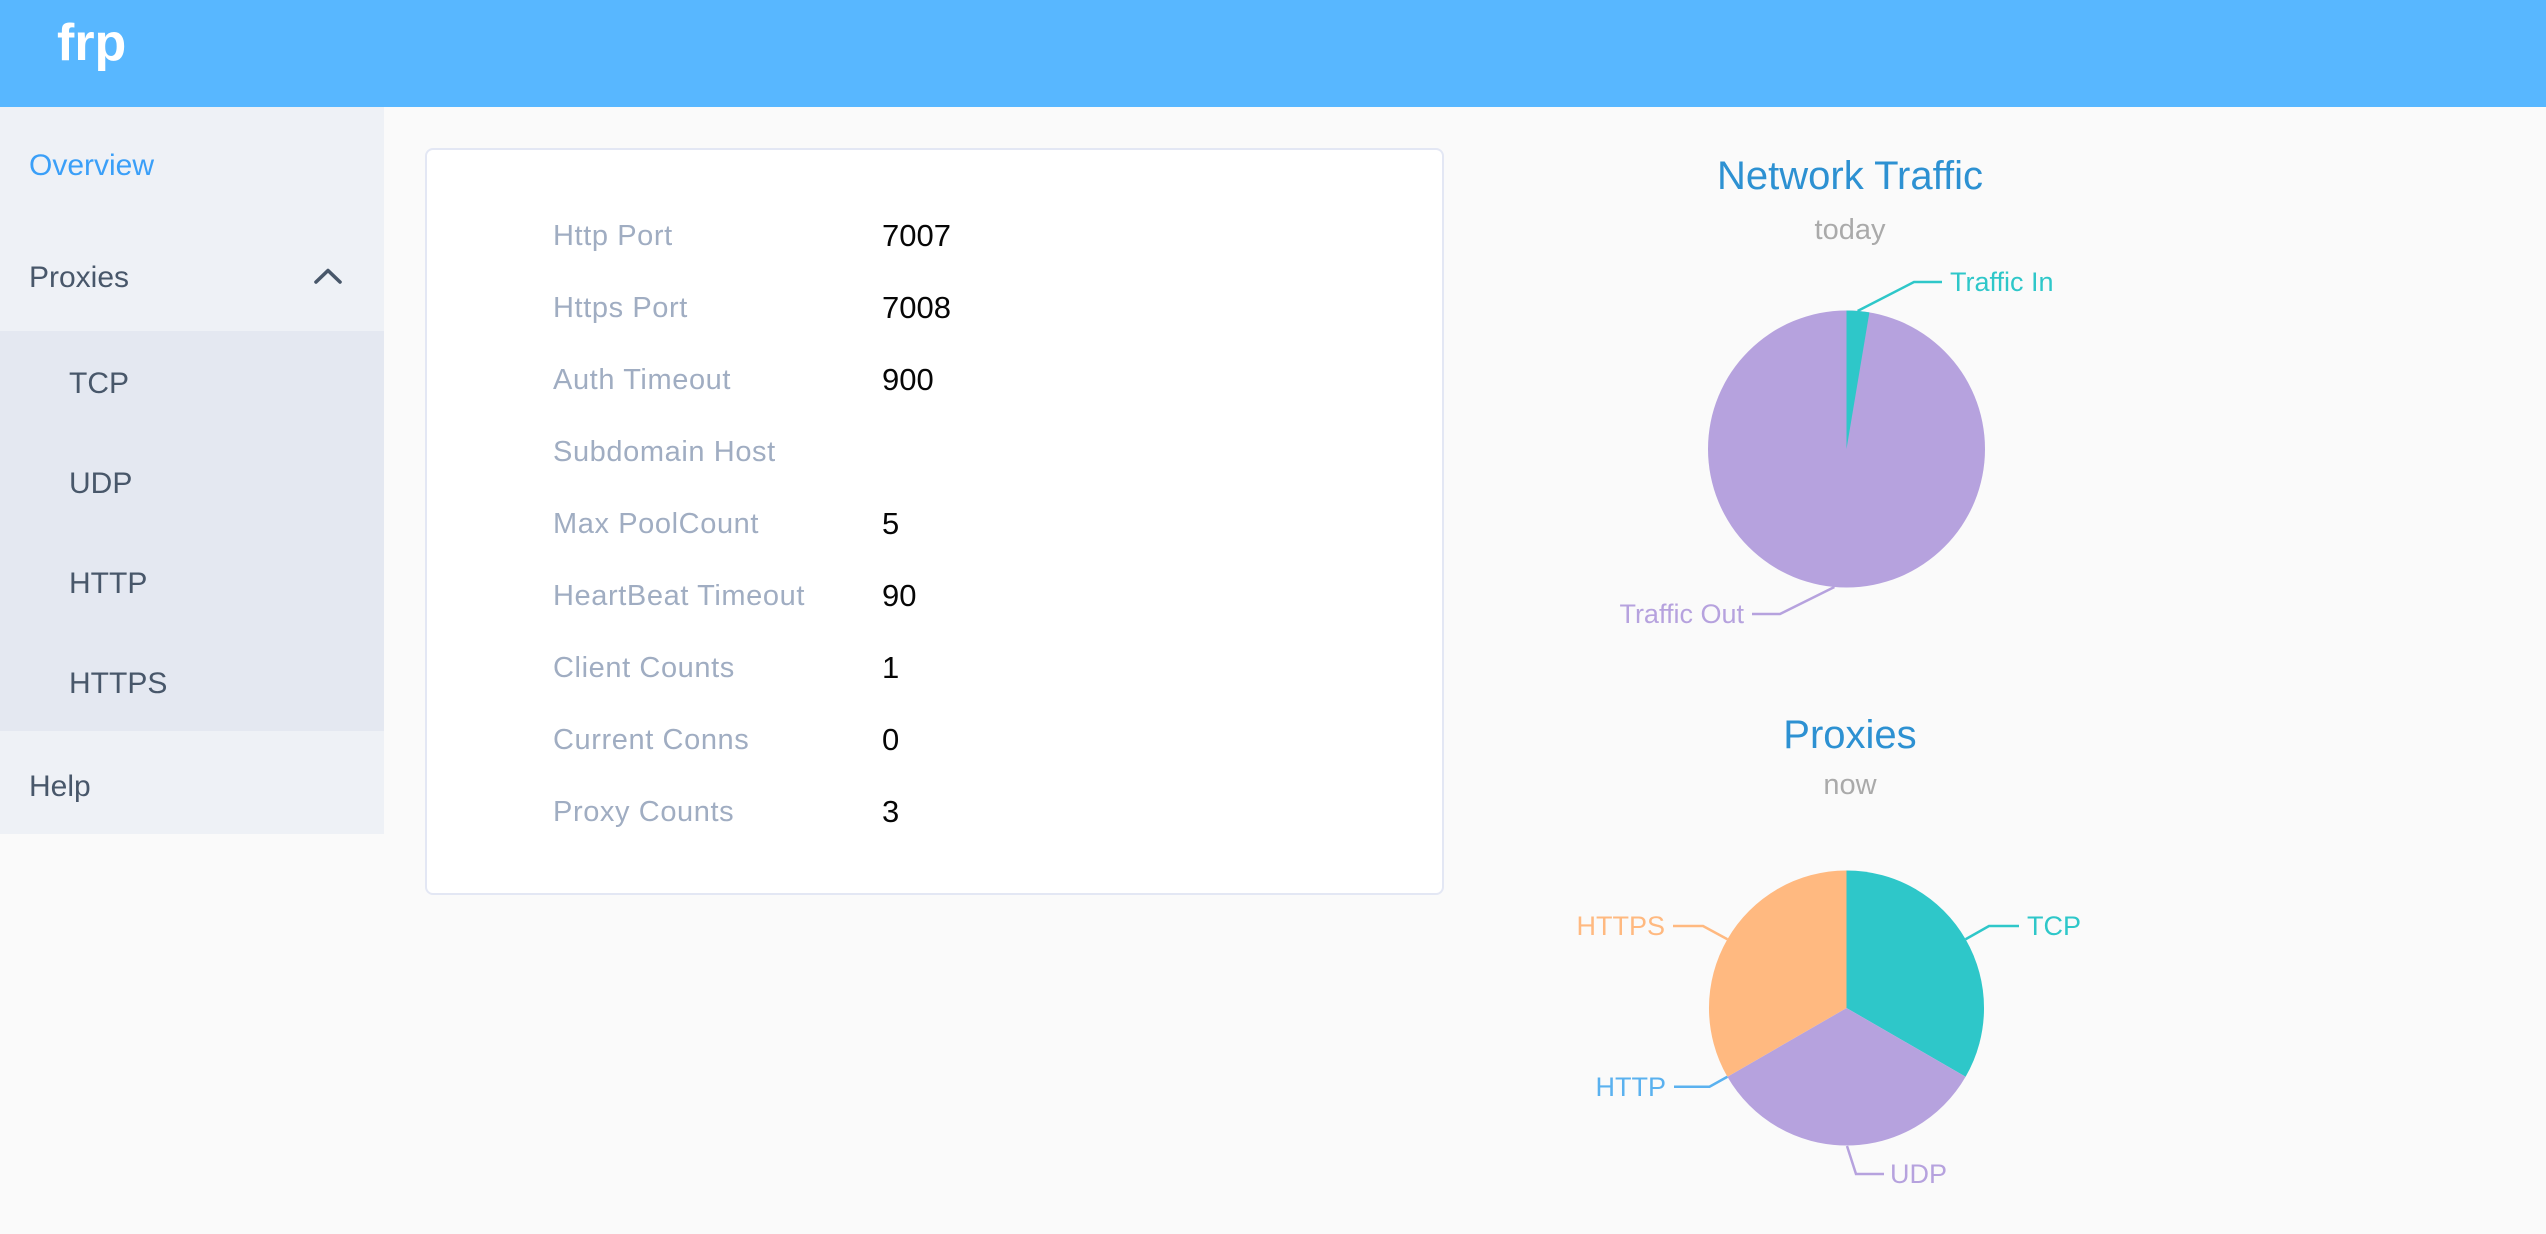  What do you see at coordinates (2054, 926) in the screenshot?
I see `svg-text: TCP` at bounding box center [2054, 926].